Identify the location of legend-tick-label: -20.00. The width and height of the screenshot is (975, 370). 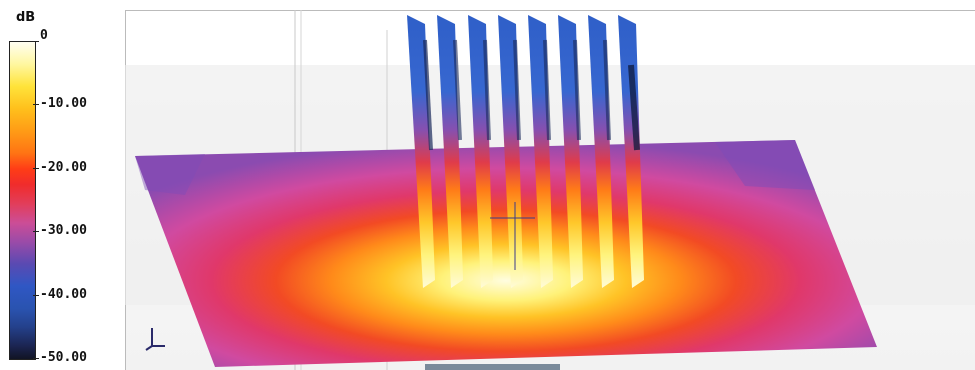
(63, 167).